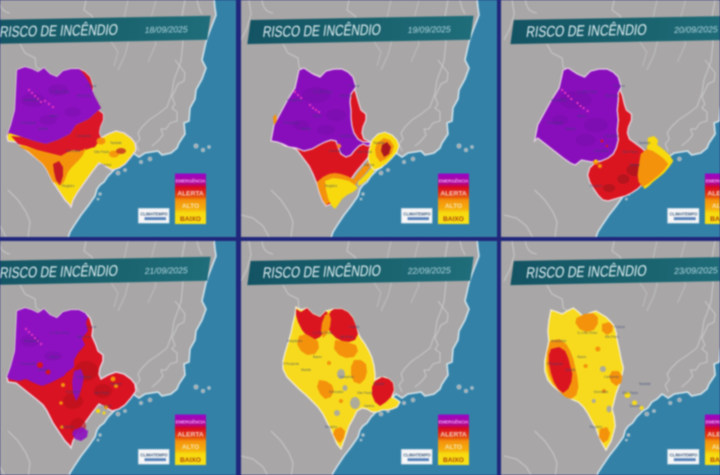 The height and width of the screenshot is (475, 720). Describe the element at coordinates (695, 29) in the screenshot. I see `svg-text: 20/09/2025` at that location.